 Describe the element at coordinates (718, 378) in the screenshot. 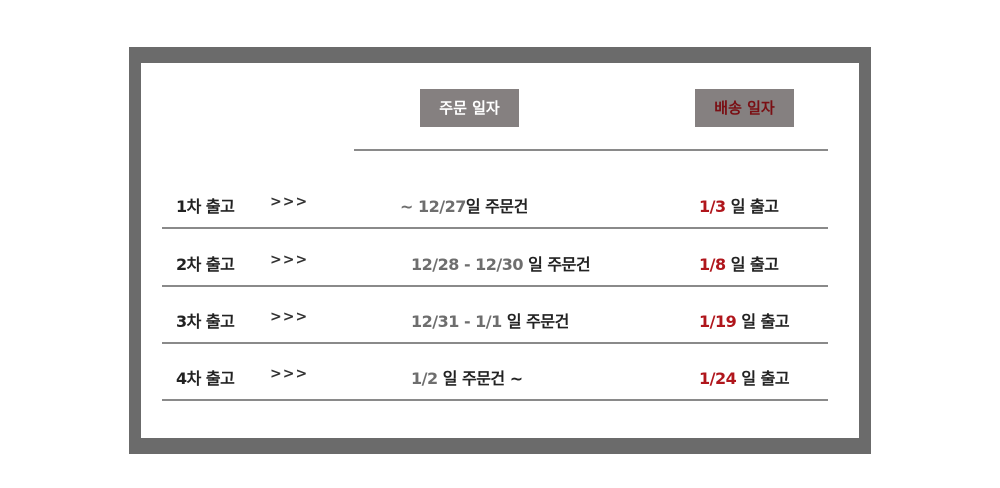

I see `ship-date: 1/24` at that location.